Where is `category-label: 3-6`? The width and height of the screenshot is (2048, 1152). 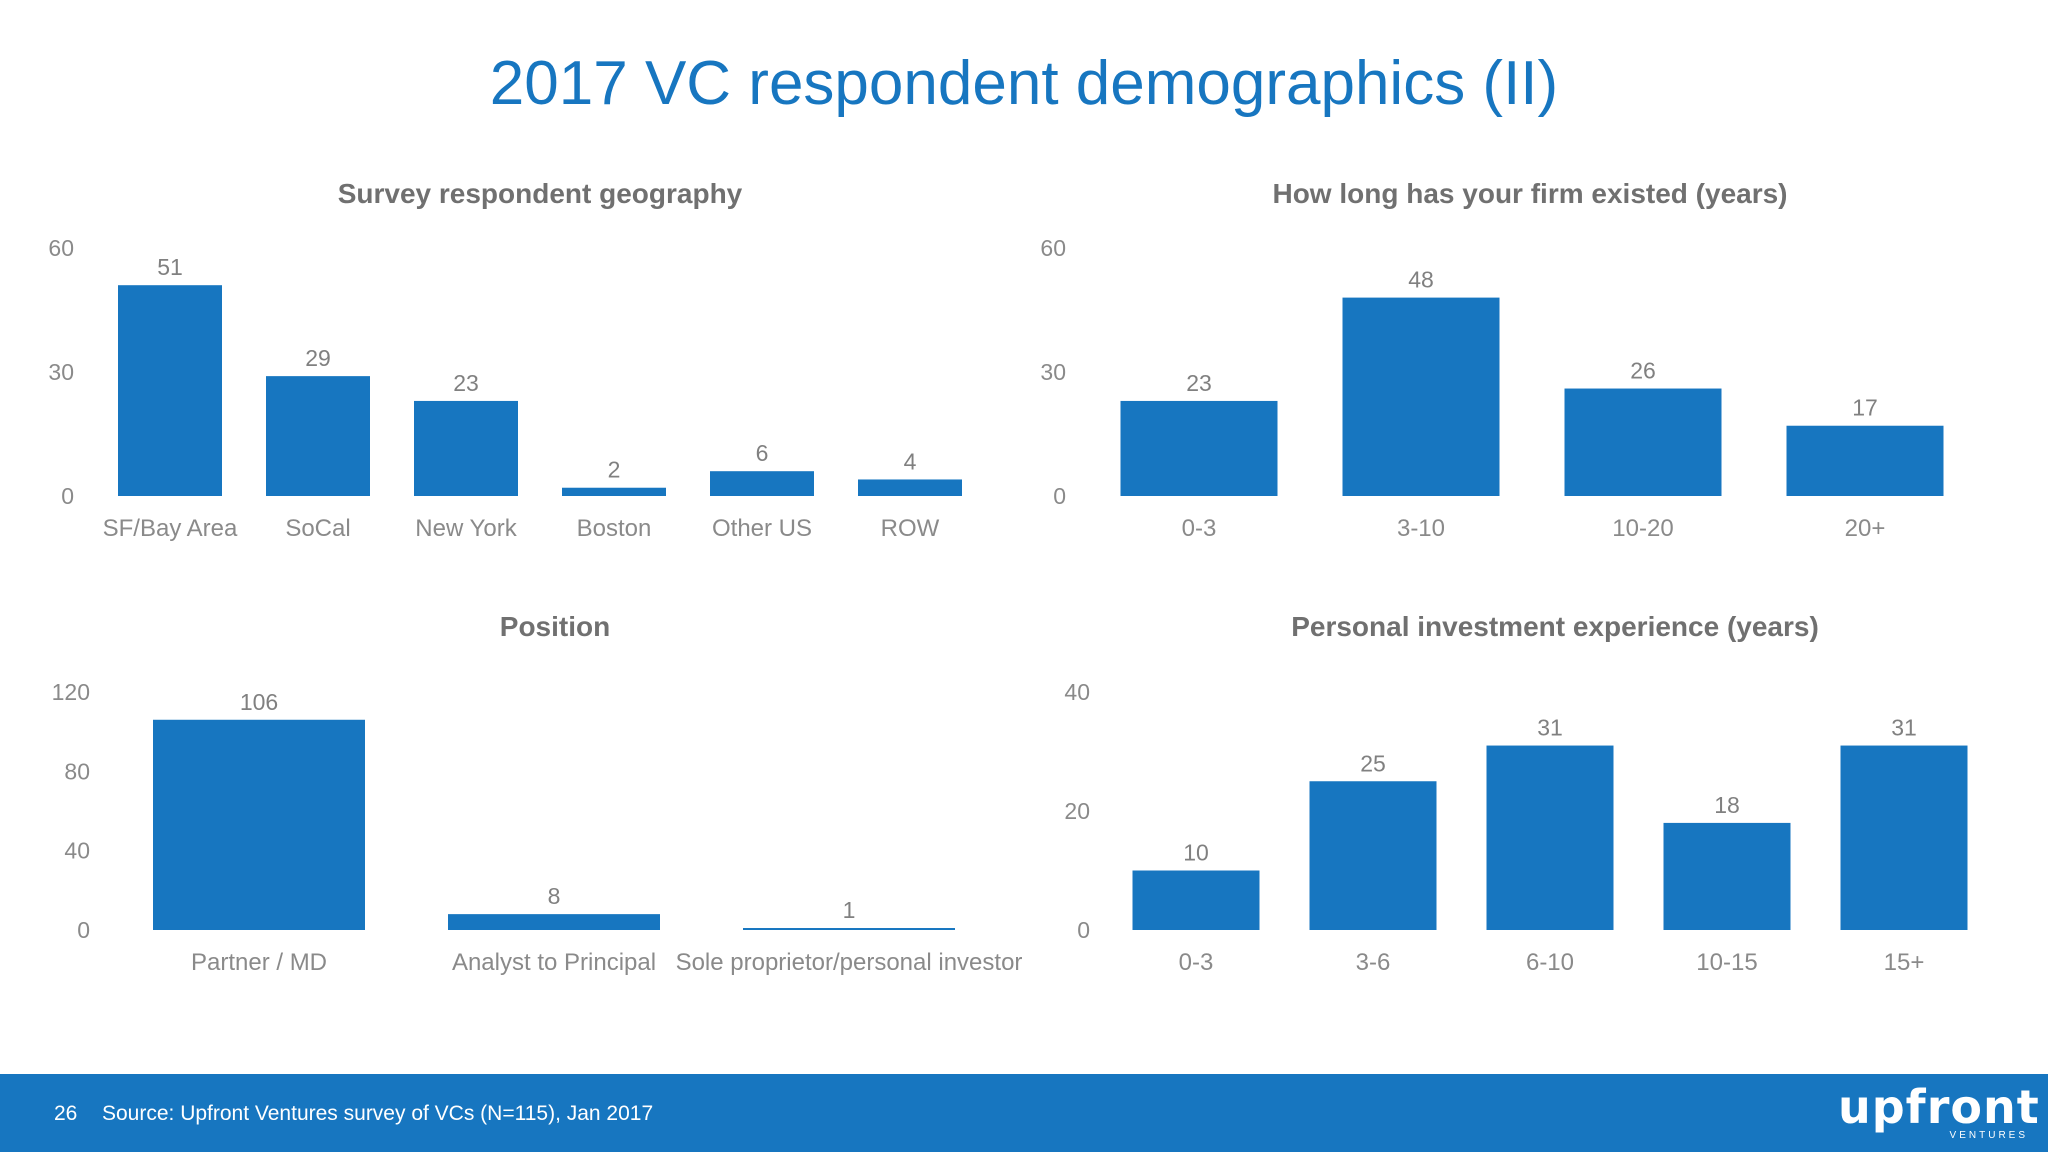
category-label: 3-6 is located at coordinates (1373, 962).